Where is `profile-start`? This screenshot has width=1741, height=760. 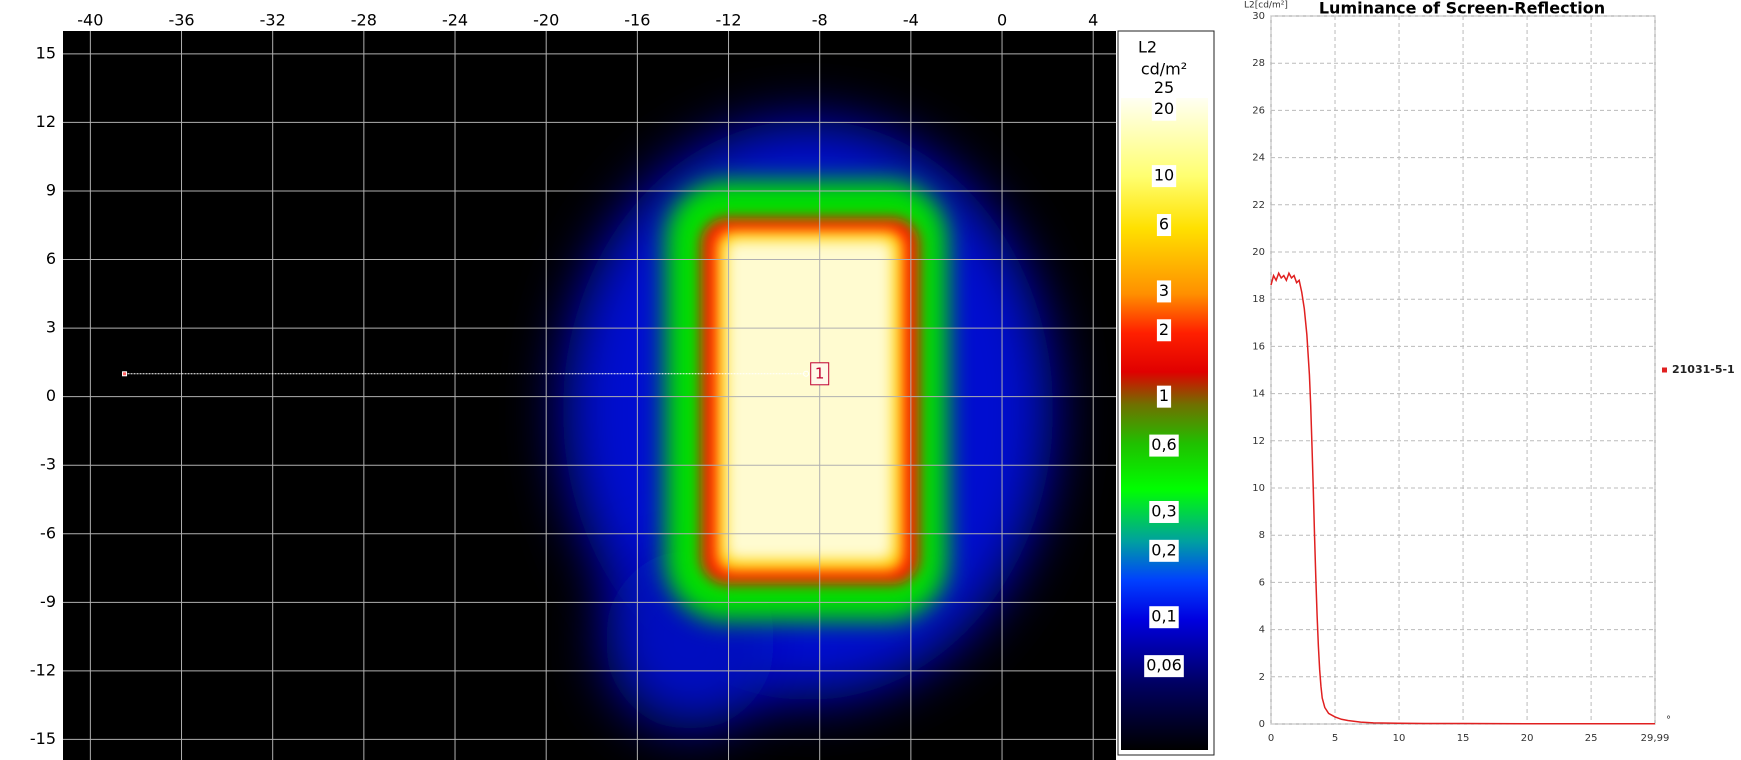 profile-start is located at coordinates (125, 374).